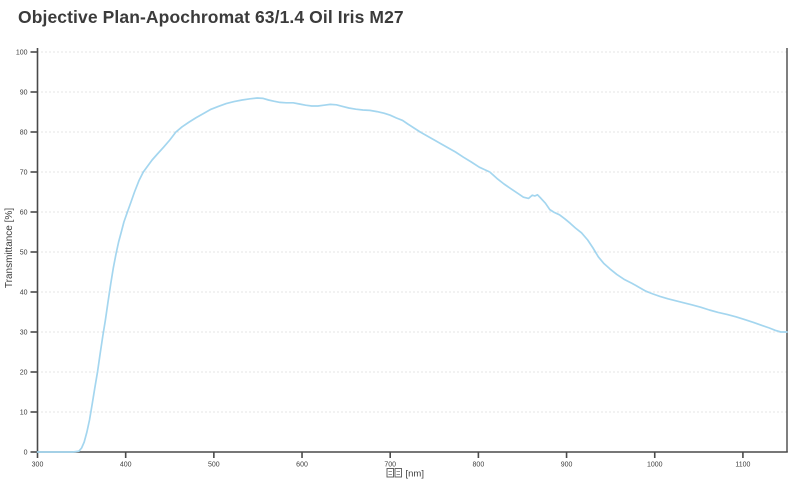  Describe the element at coordinates (126, 465) in the screenshot. I see `x-tick-label: 400` at that location.